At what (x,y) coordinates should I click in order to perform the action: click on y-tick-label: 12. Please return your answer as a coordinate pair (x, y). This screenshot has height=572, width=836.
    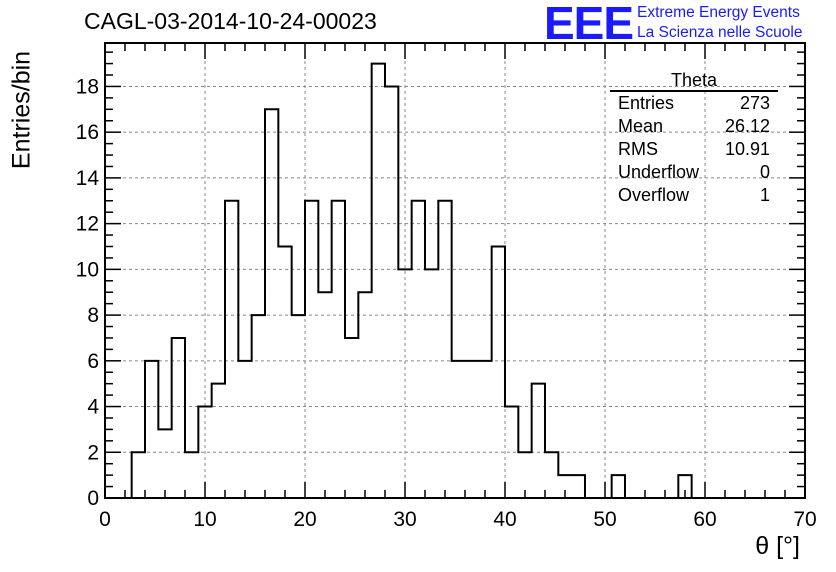
    Looking at the image, I should click on (87, 224).